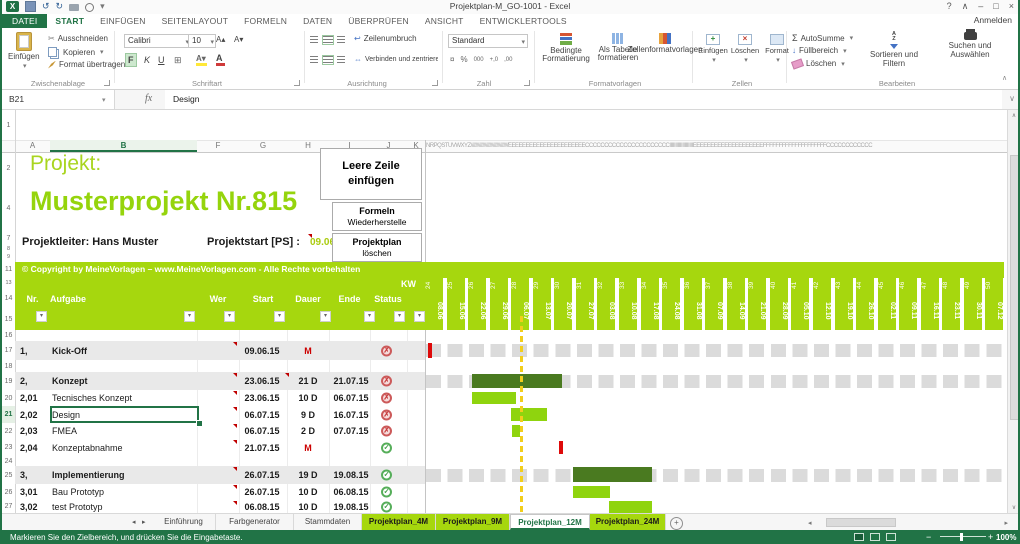 This screenshot has width=1020, height=544. I want to click on hscroll-left-icon: ◂, so click(810, 523).